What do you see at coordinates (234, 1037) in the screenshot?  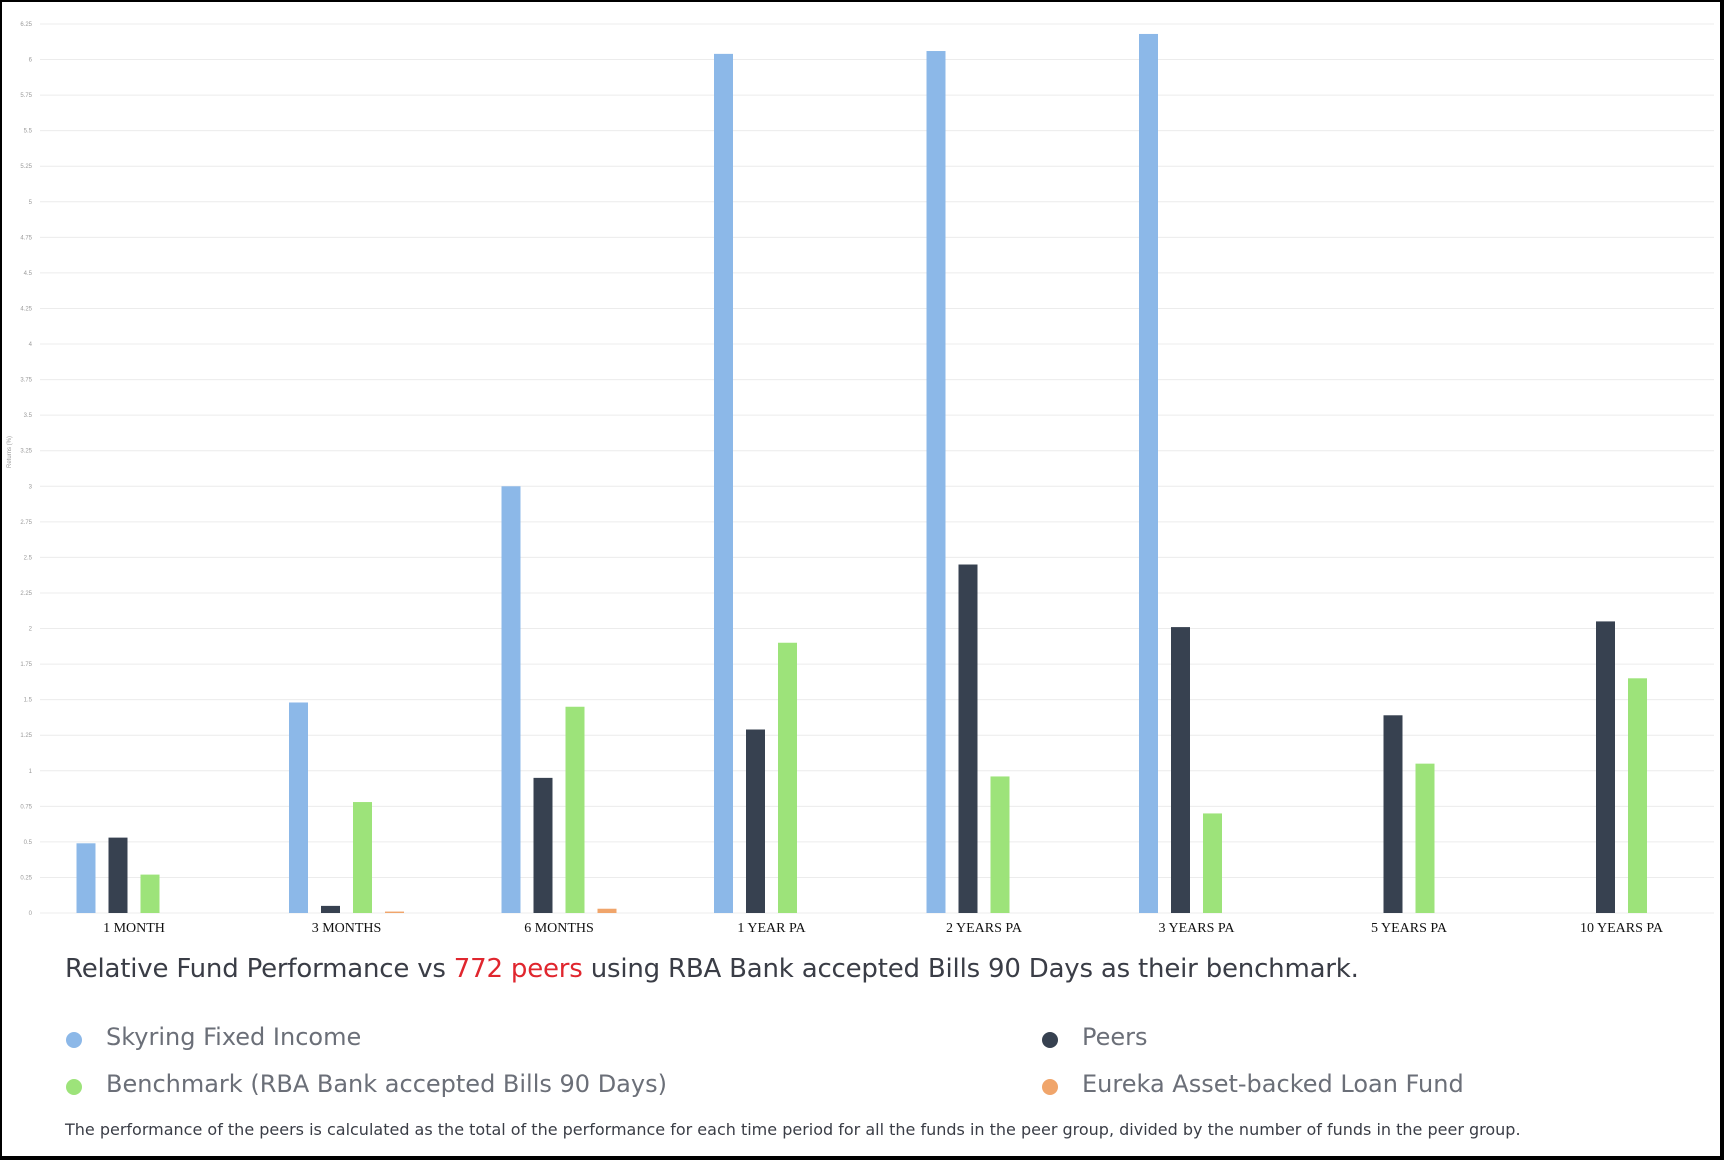 I see `legend-label-skyring: Skyring Fixed Income` at bounding box center [234, 1037].